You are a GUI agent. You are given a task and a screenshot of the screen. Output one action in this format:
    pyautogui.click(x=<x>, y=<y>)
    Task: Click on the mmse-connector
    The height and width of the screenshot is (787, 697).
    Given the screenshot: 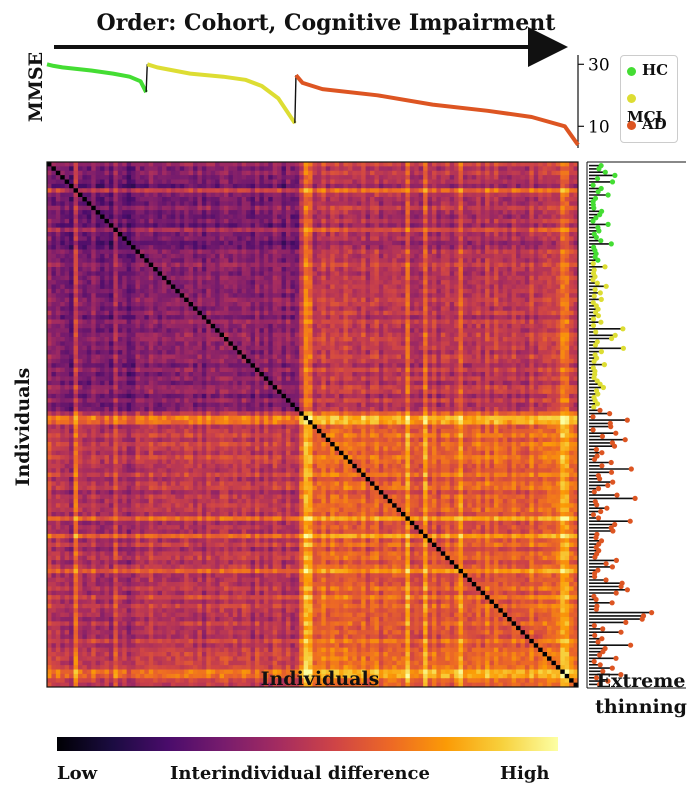 What is the action you would take?
    pyautogui.click(x=146, y=78)
    